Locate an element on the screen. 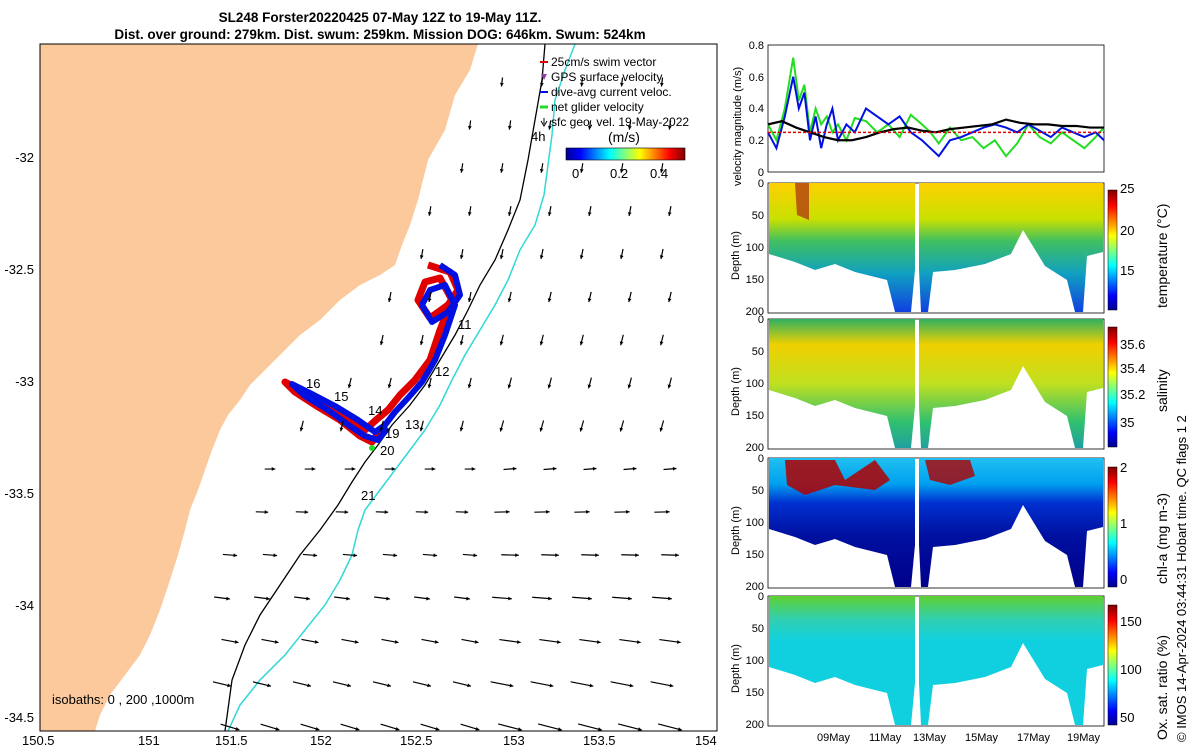  chl-cbar-tick: 1 is located at coordinates (1123, 523).